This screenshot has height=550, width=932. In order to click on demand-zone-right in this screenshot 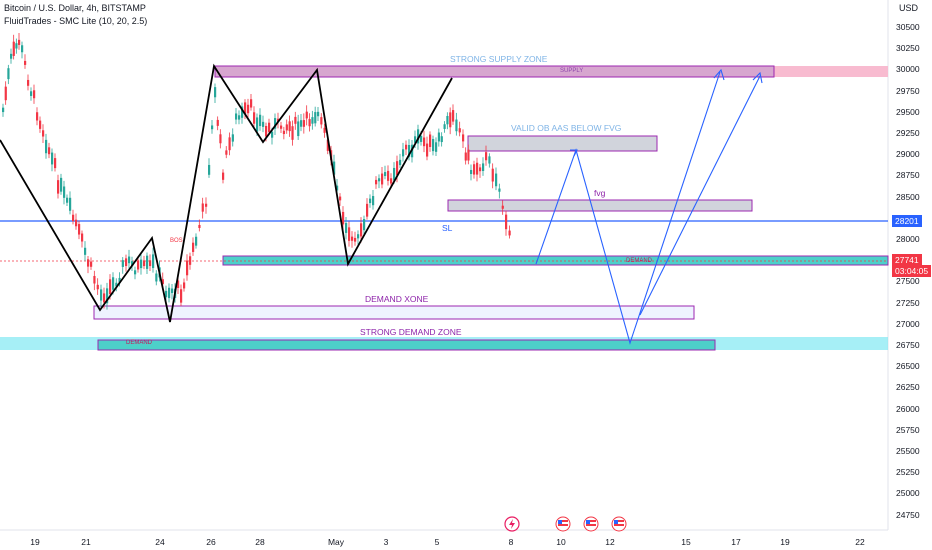, I will do `click(555, 260)`.